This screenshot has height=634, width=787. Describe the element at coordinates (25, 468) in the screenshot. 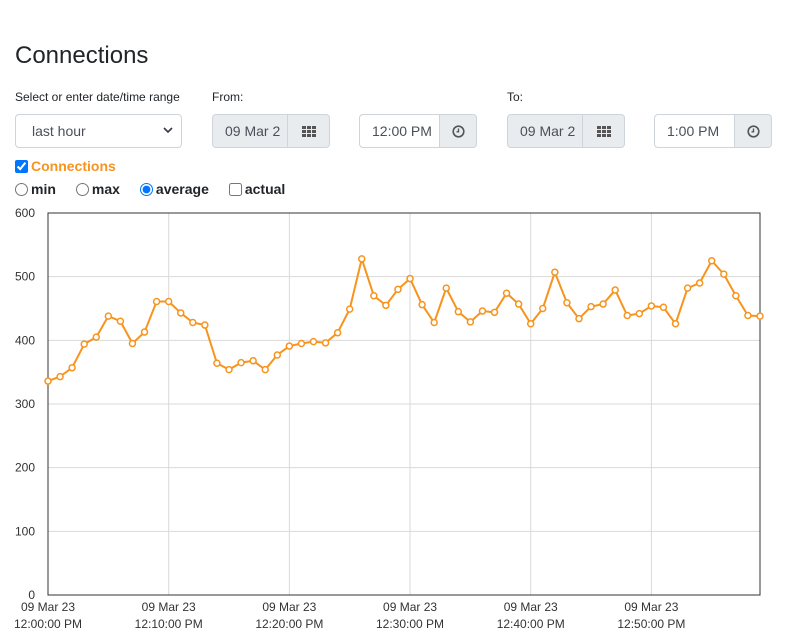

I see `y-tick-label: 200` at that location.